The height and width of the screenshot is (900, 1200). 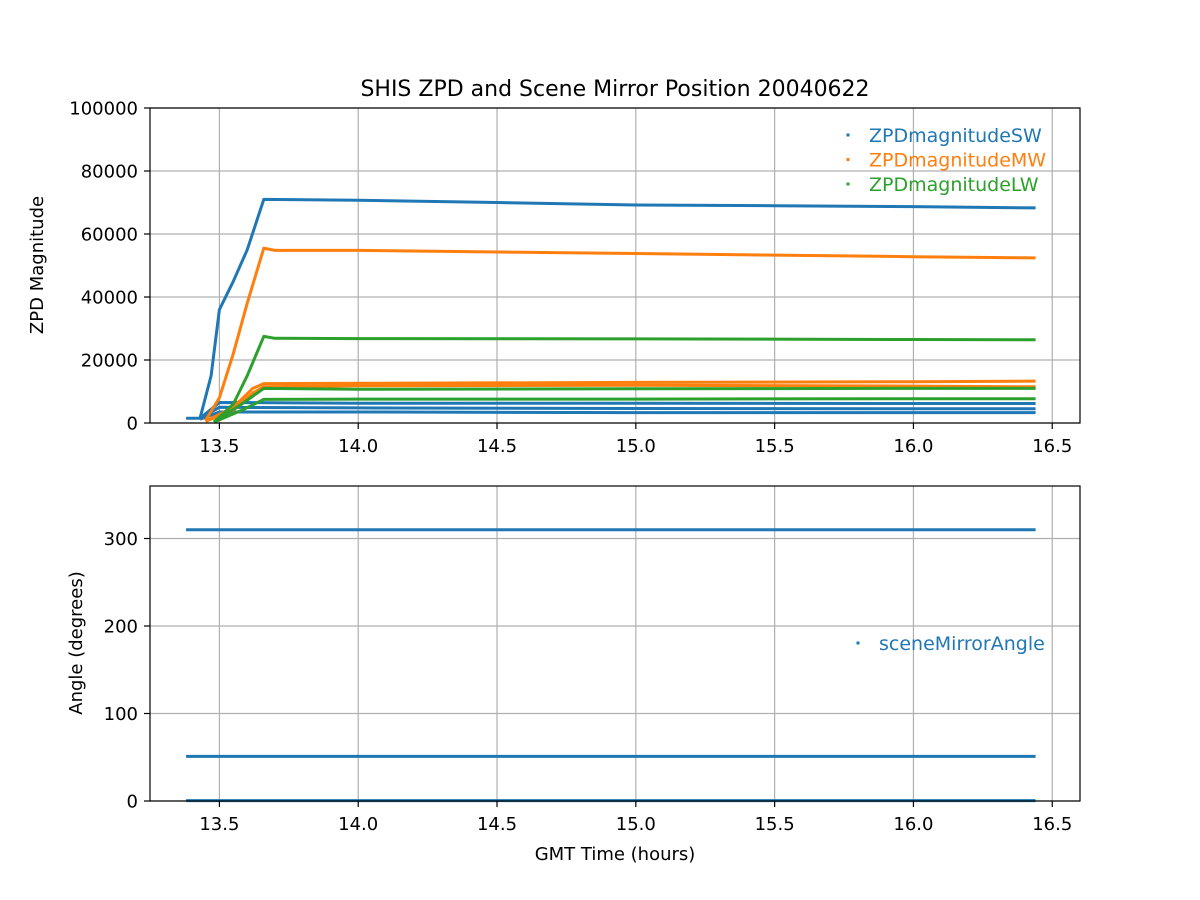 I want to click on y-tick-label: 300, so click(x=121, y=539).